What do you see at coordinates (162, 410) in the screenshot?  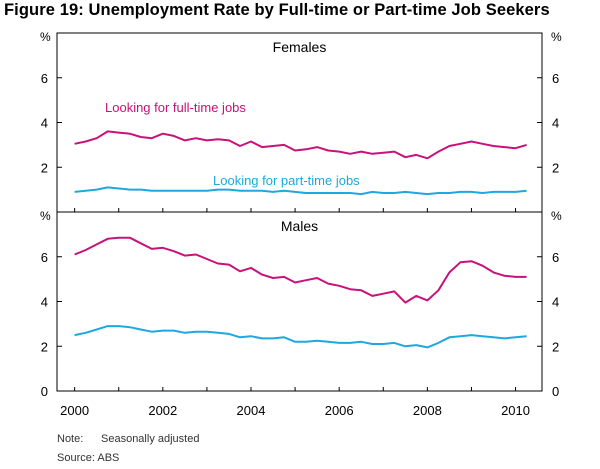 I see `xtick-label: 2002` at bounding box center [162, 410].